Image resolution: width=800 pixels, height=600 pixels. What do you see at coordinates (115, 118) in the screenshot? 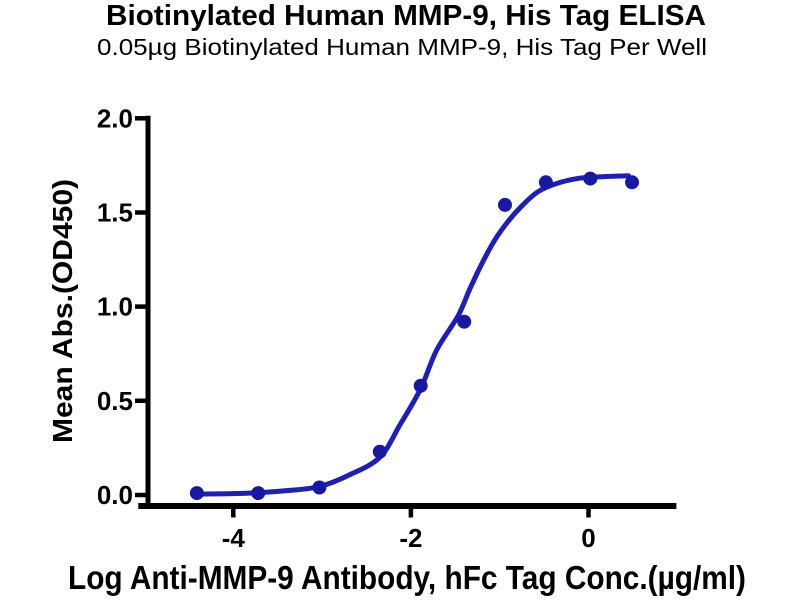
I see `y-tick-label: 2.0` at bounding box center [115, 118].